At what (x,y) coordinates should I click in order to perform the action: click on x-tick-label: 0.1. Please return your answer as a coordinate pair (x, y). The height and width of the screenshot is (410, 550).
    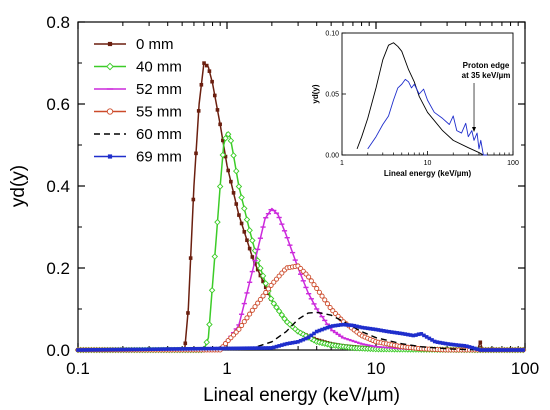
    Looking at the image, I should click on (78, 368).